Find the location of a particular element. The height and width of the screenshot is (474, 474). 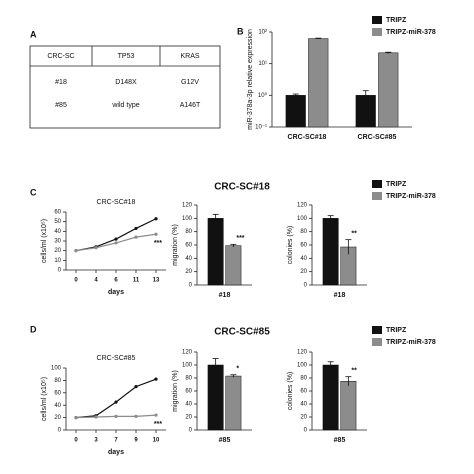

group-title: CRC-SC#18 is located at coordinates (242, 187).